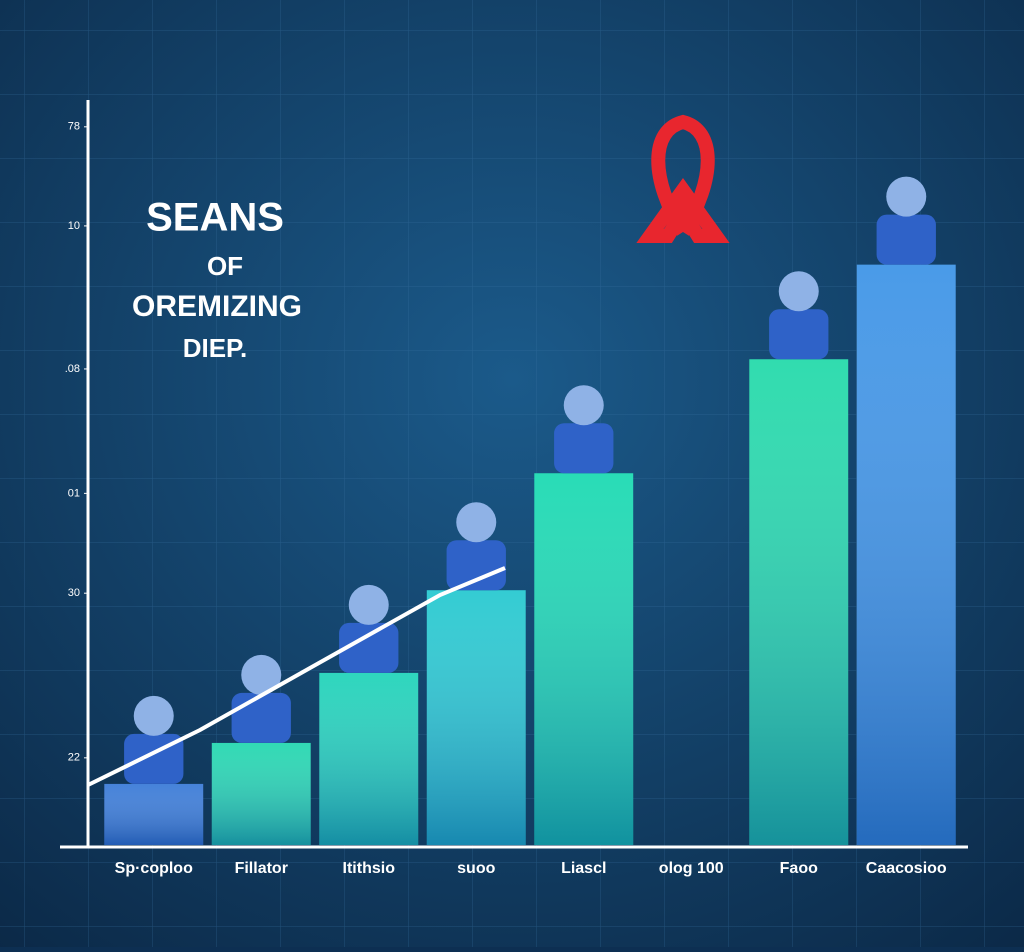 The height and width of the screenshot is (952, 1024). What do you see at coordinates (906, 868) in the screenshot?
I see `x-tick-label: Caacosioo` at bounding box center [906, 868].